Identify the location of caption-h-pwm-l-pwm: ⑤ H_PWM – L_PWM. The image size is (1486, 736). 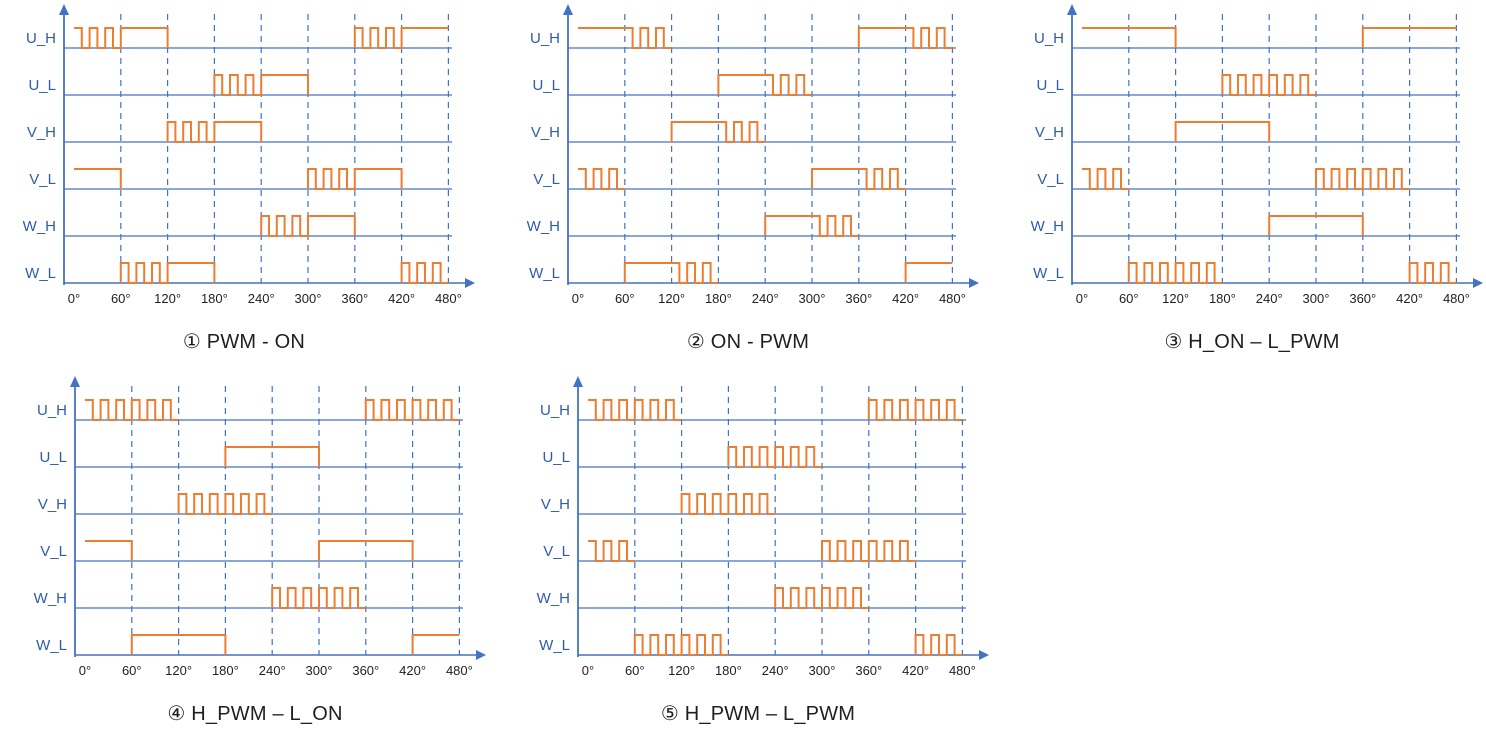
(758, 714).